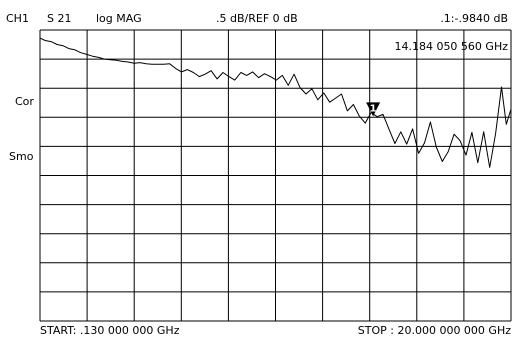 This screenshot has width=513, height=340. What do you see at coordinates (434, 330) in the screenshot?
I see `stop-frequency: STOP : 20.000 000 000 GHz` at bounding box center [434, 330].